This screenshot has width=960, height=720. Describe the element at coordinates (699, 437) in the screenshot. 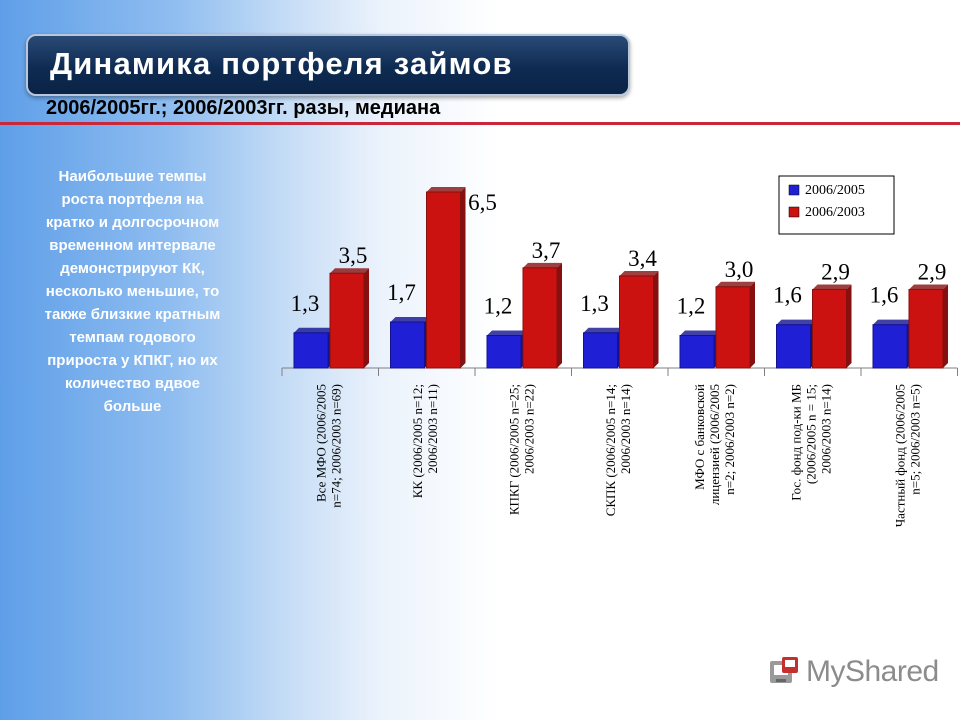

I see `category-label: МФО с банковской` at that location.